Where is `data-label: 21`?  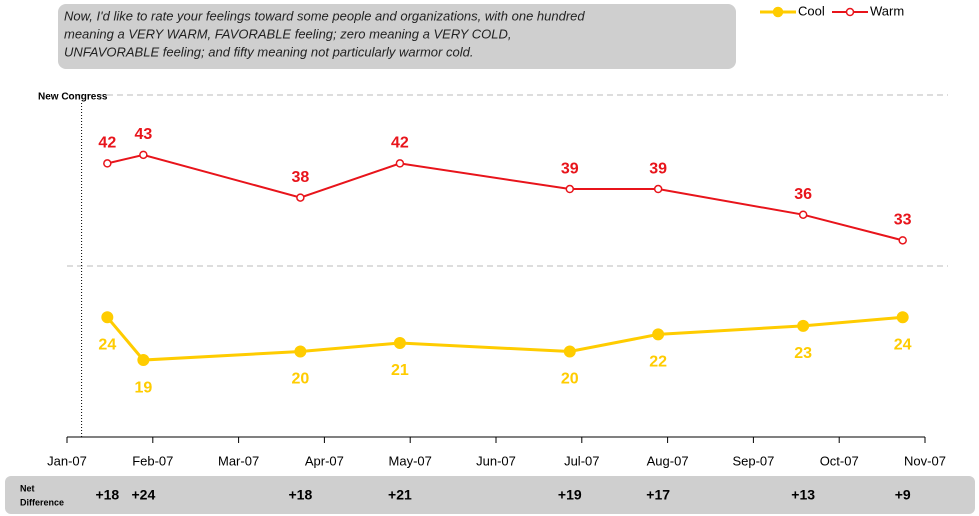
data-label: 21 is located at coordinates (400, 370).